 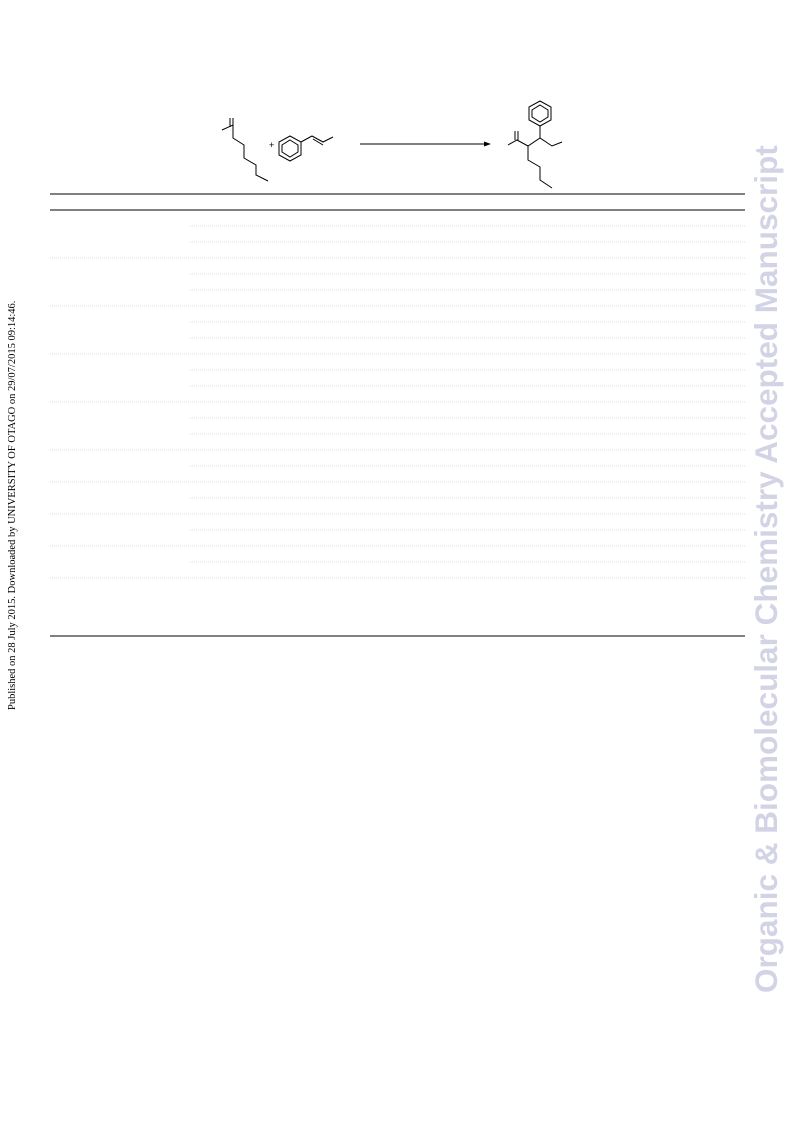 What do you see at coordinates (245, 150) in the screenshot?
I see `reactant-ketone` at bounding box center [245, 150].